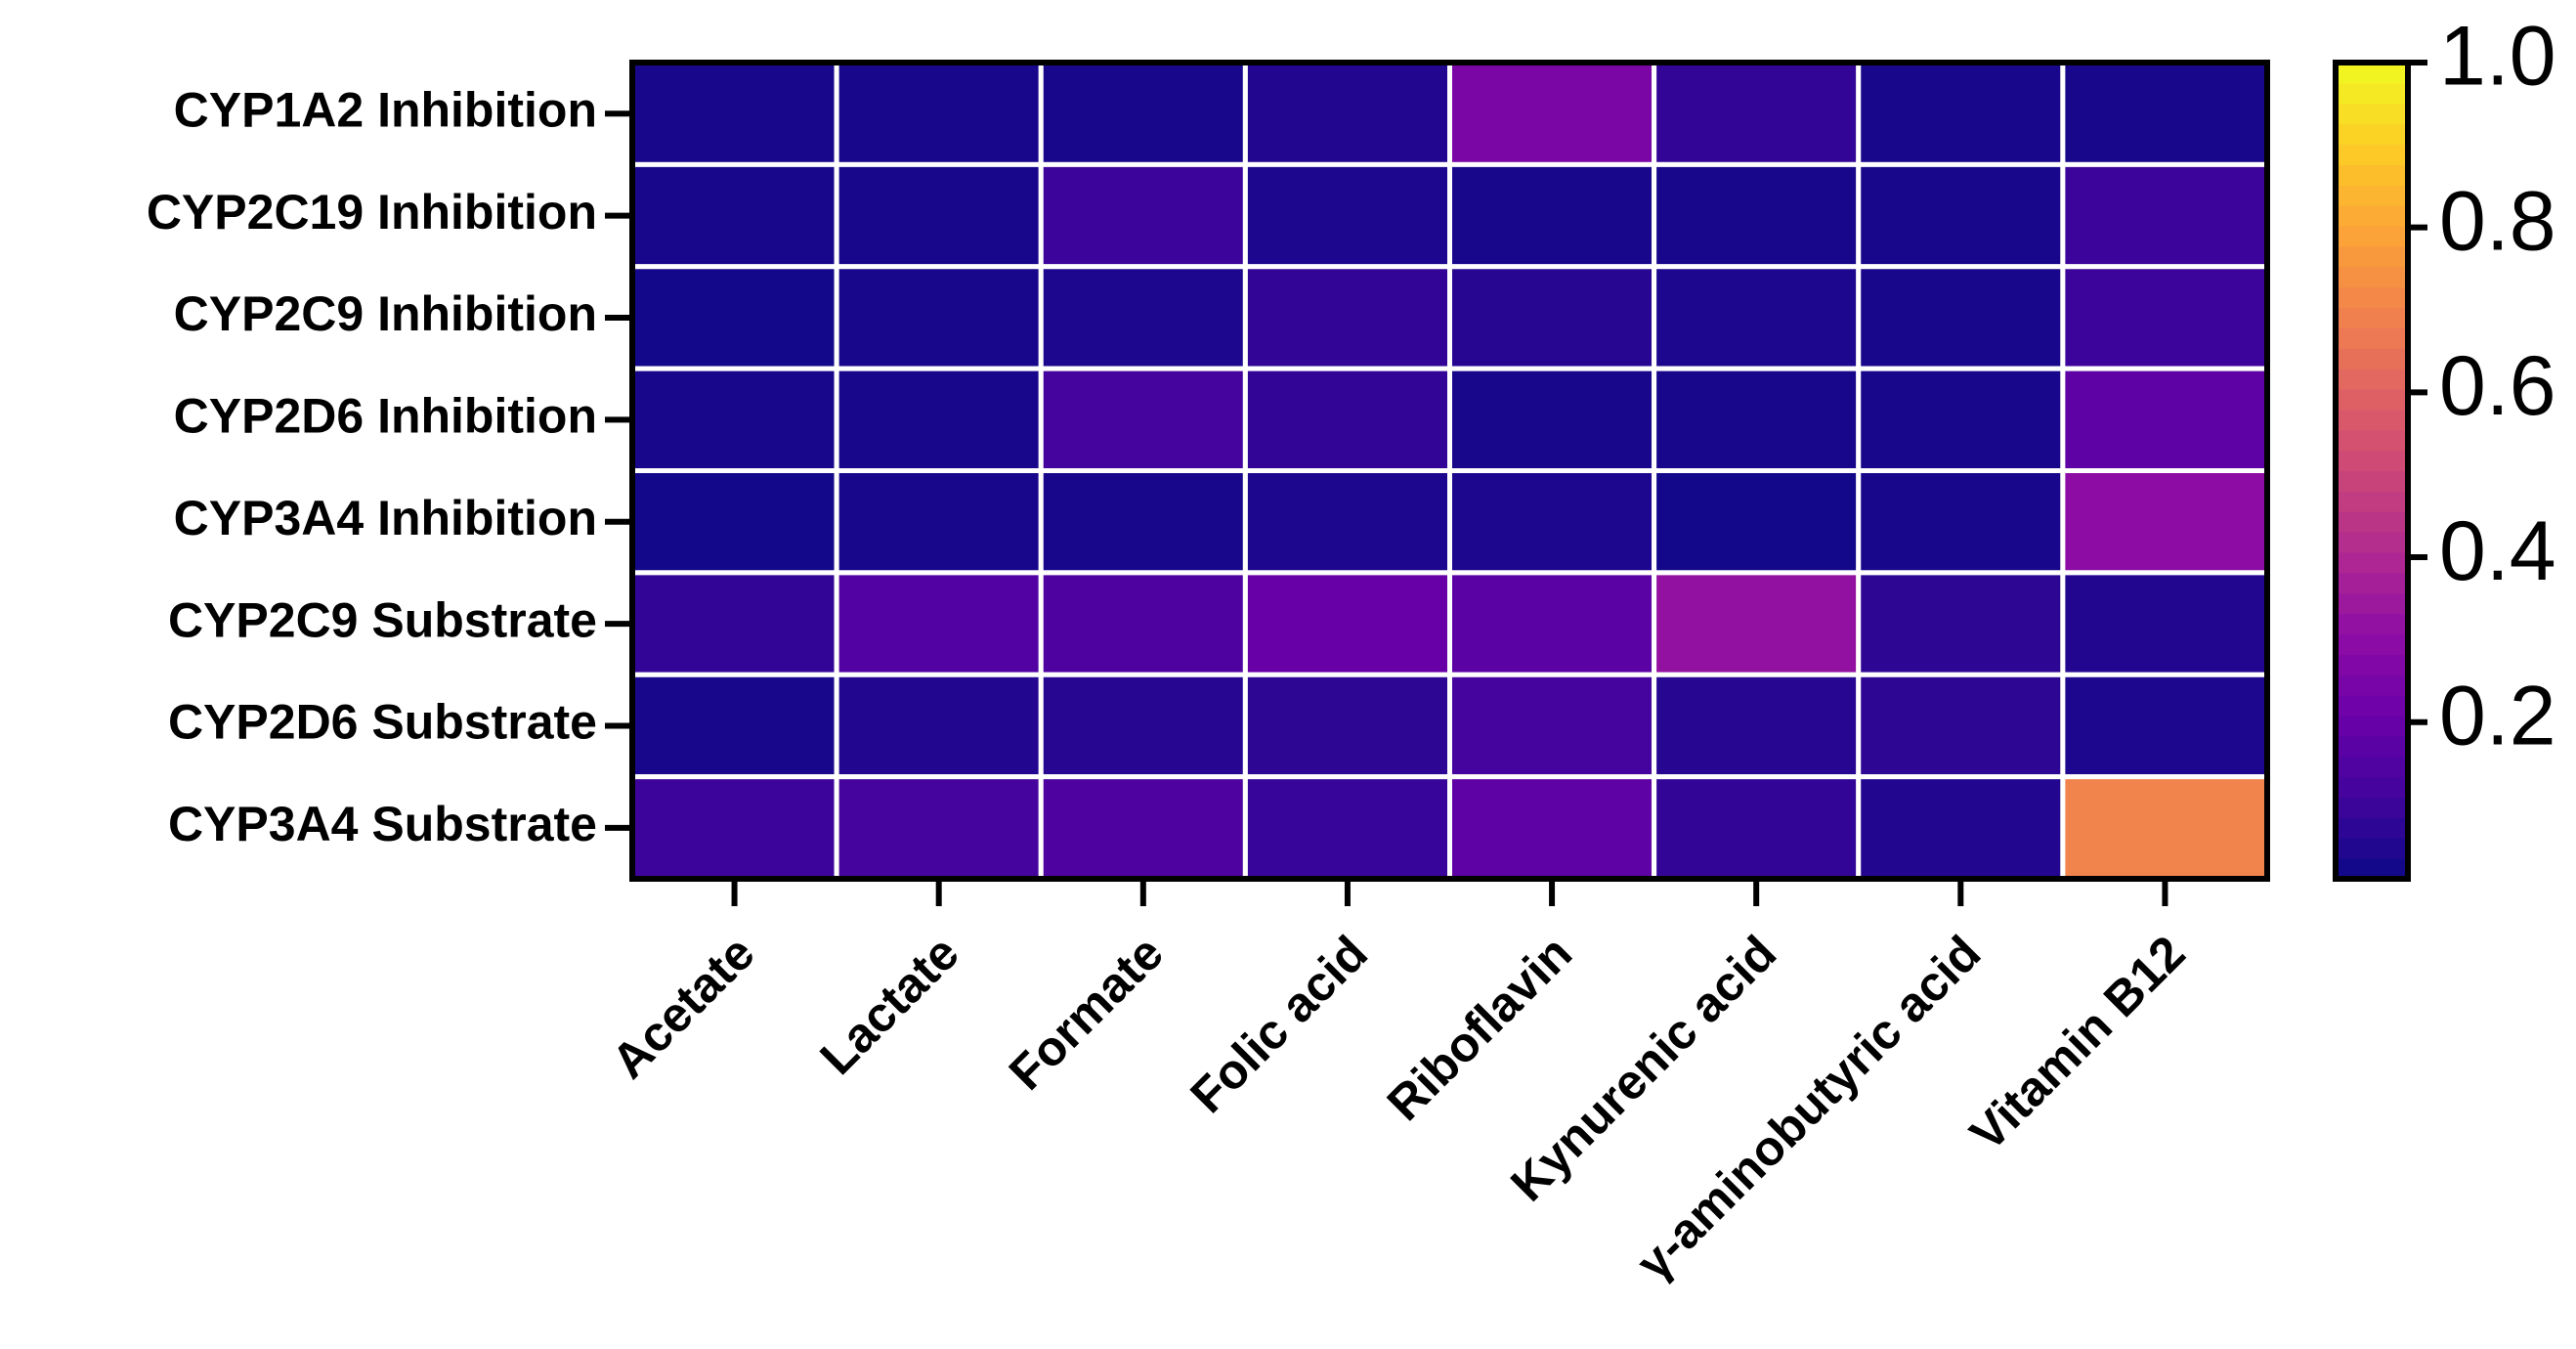 Image resolution: width=2576 pixels, height=1349 pixels. What do you see at coordinates (683, 1008) in the screenshot?
I see `x-tick-label: Acetate` at bounding box center [683, 1008].